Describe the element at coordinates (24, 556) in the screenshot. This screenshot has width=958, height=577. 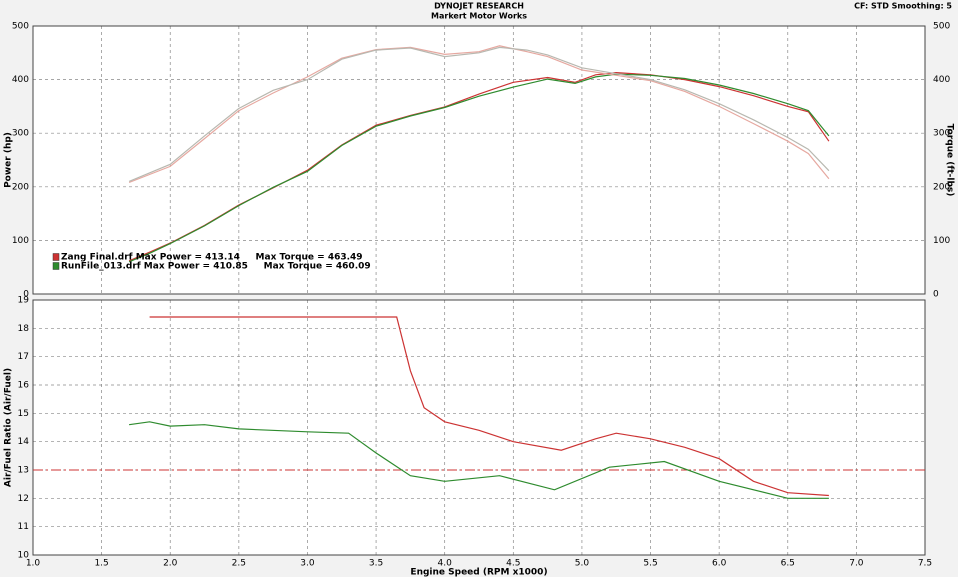
I see `y-tick-label: 10` at that location.